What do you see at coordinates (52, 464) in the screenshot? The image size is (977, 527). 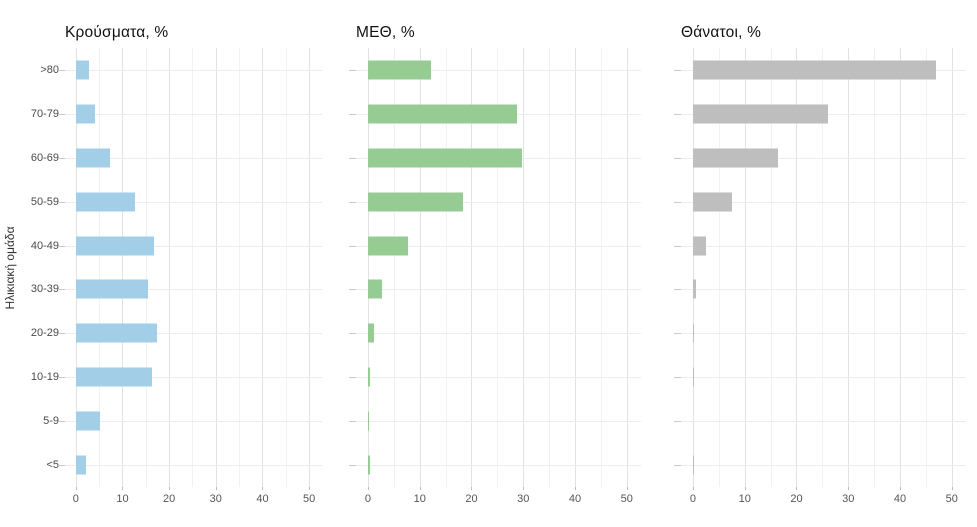 I see `age-group-label: <5` at bounding box center [52, 464].